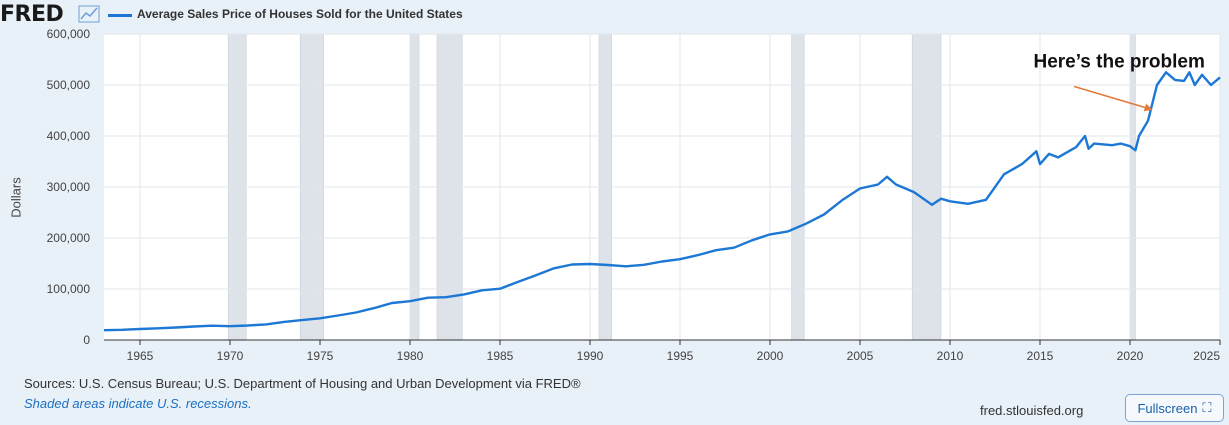 This screenshot has height=425, width=1229. What do you see at coordinates (230, 356) in the screenshot?
I see `x-tick-label: 1970` at bounding box center [230, 356].